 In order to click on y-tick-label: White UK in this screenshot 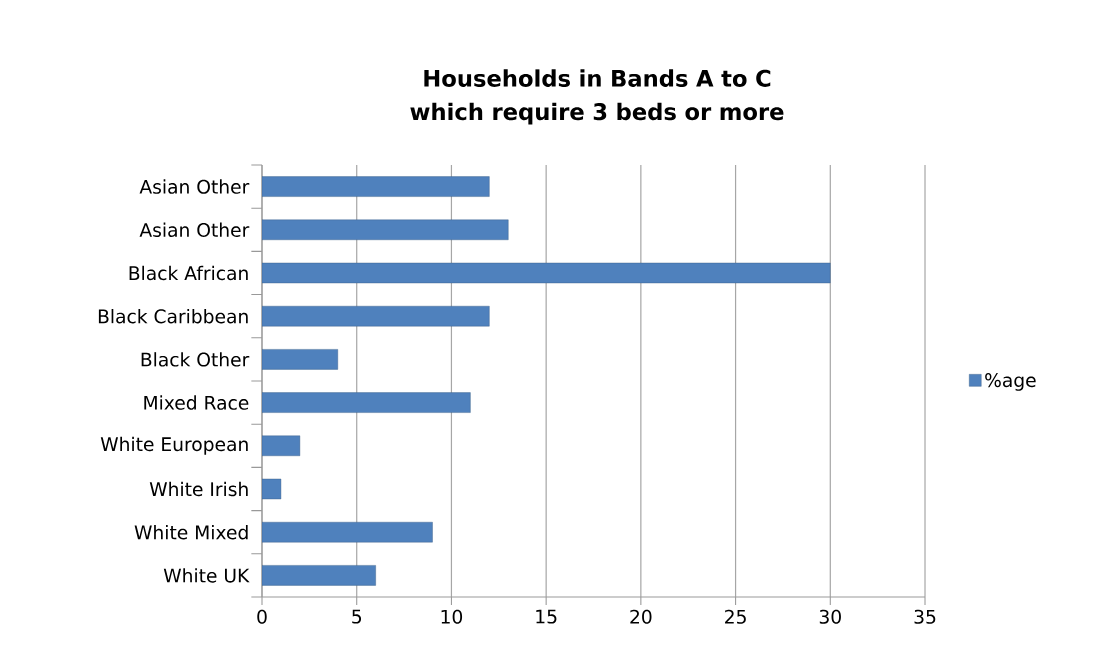, I will do `click(206, 575)`.